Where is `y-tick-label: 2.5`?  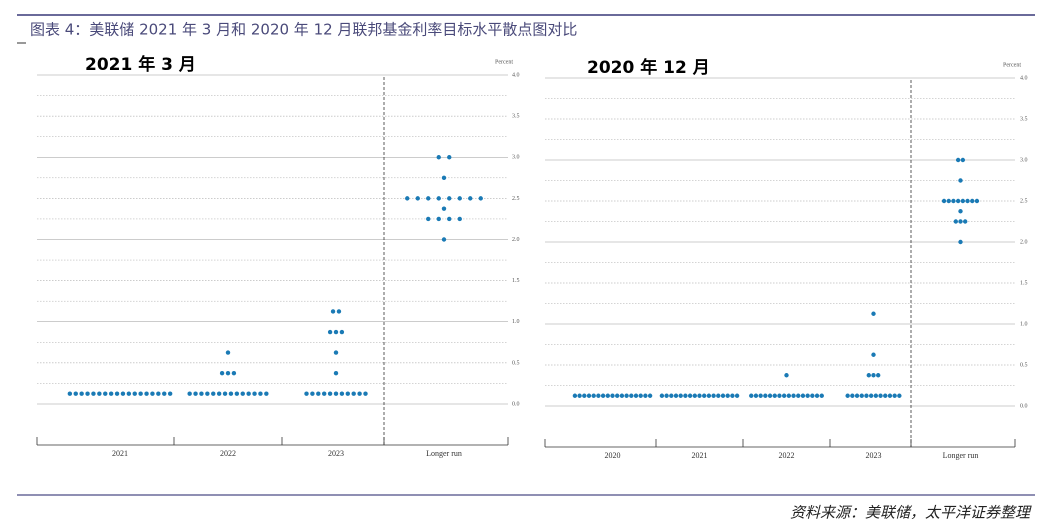 y-tick-label: 2.5 is located at coordinates (516, 199).